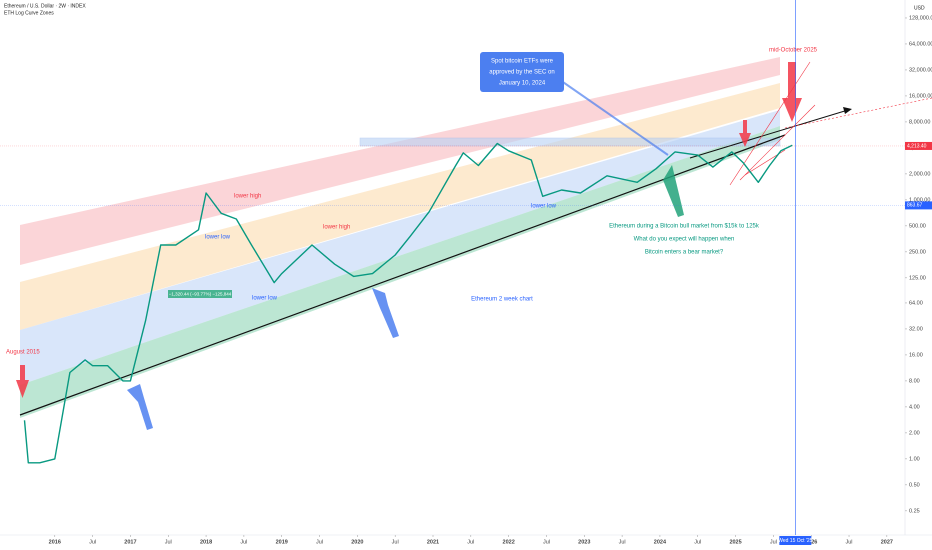 Image resolution: width=932 pixels, height=550 pixels. What do you see at coordinates (509, 542) in the screenshot?
I see `x-tick-label: 2022` at bounding box center [509, 542].